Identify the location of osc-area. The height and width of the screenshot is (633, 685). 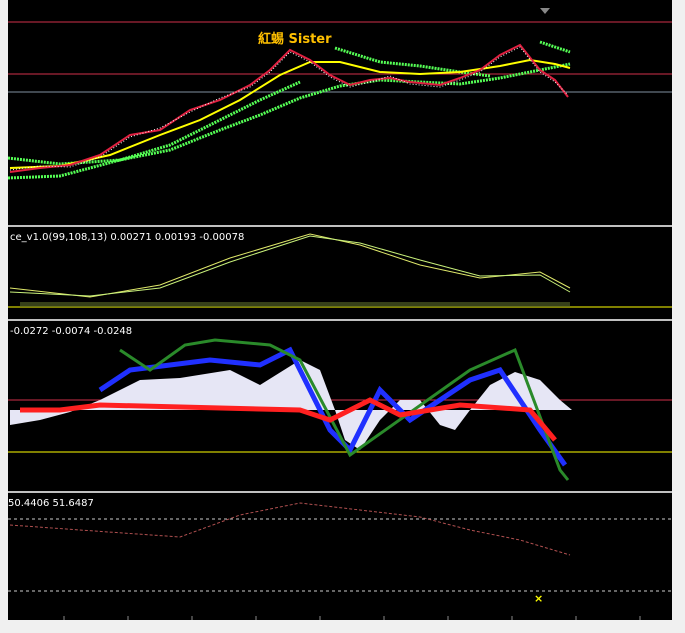
(291, 405).